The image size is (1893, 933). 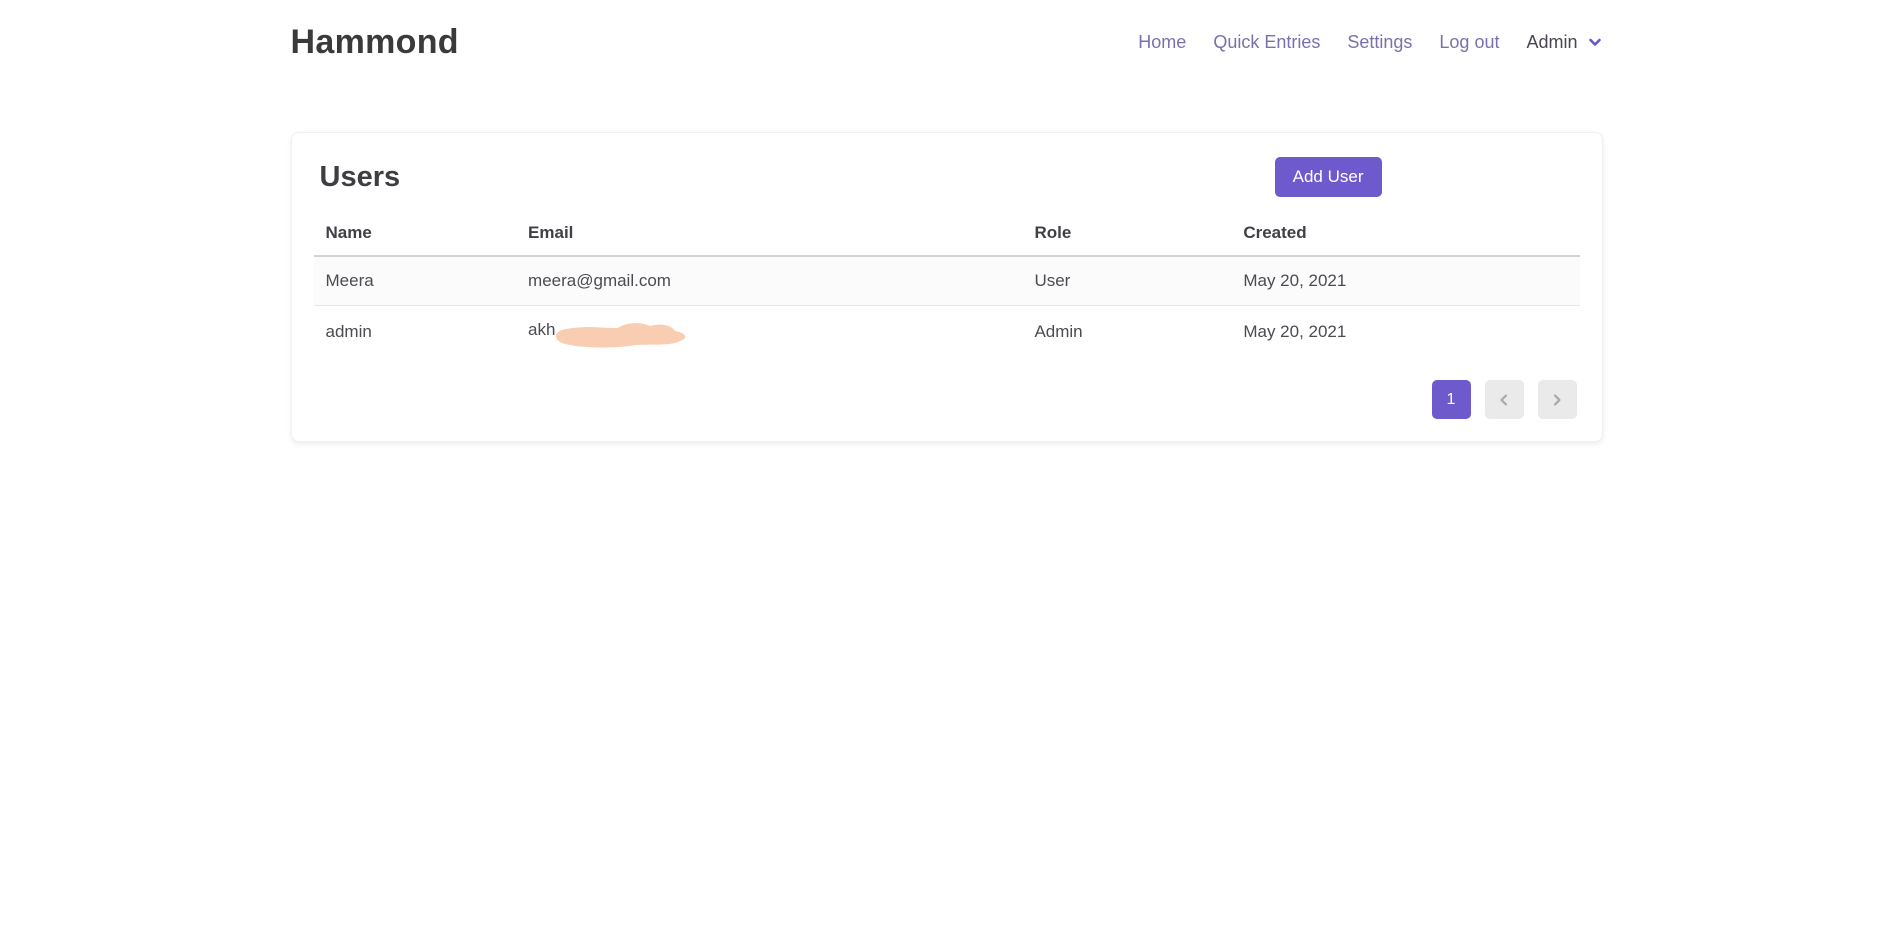 I want to click on chevron-right-icon, so click(x=1557, y=399).